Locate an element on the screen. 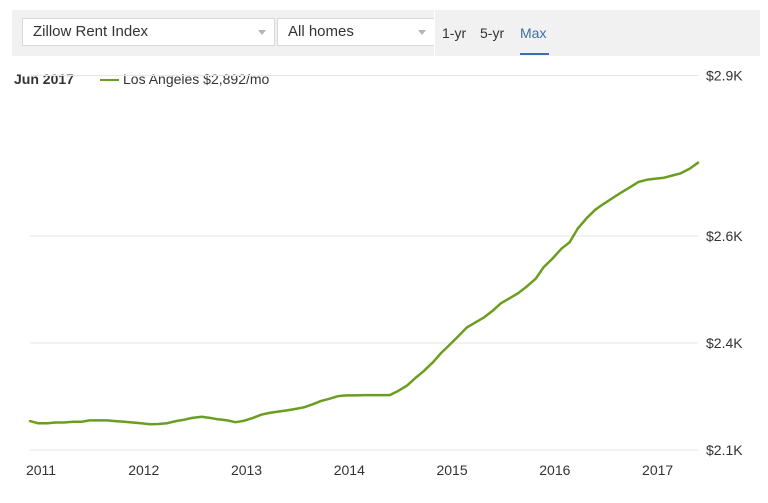  x-tick-label: 2017 is located at coordinates (657, 470).